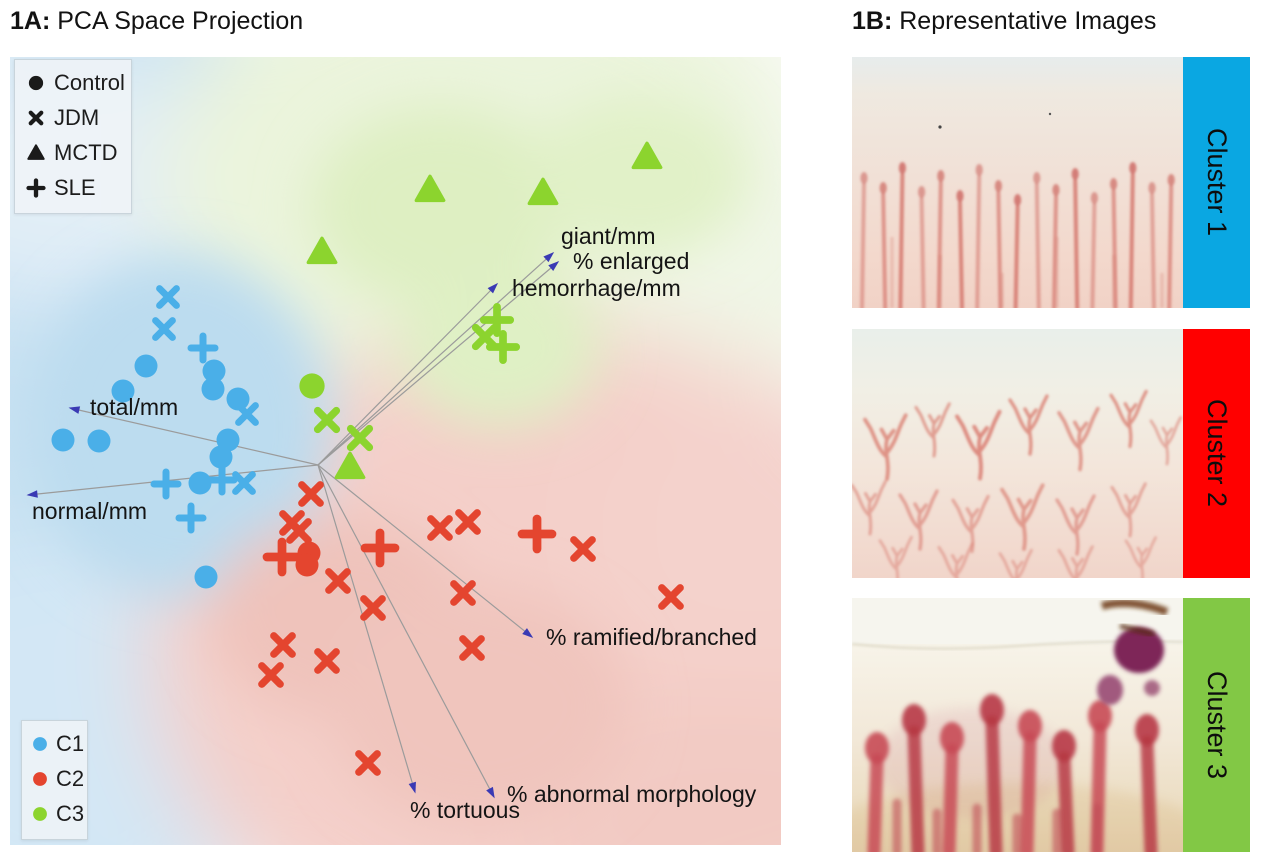 The width and height of the screenshot is (1261, 865). I want to click on legend-label: Control, so click(89, 82).